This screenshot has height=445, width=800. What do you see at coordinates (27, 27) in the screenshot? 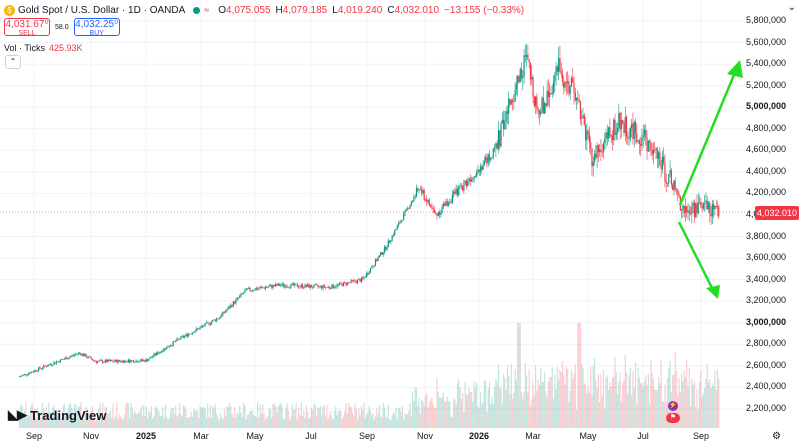
I see `sell-button: 4,031.67⁰ SELL` at bounding box center [27, 27].